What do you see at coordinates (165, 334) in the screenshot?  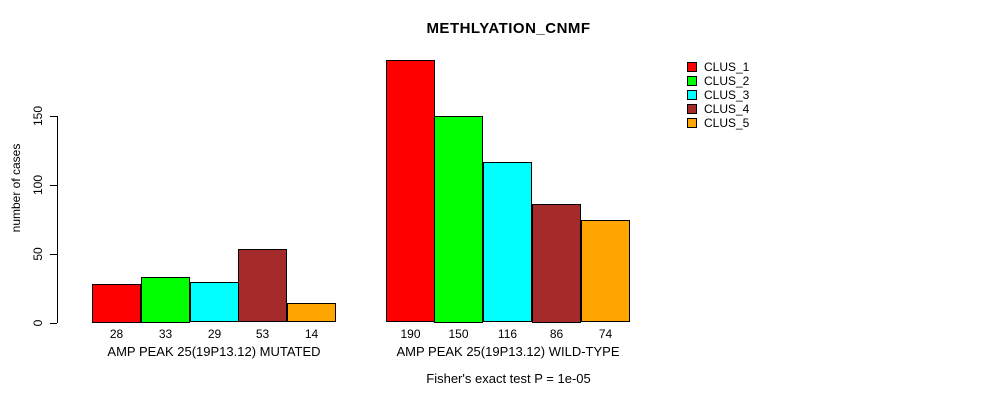 I see `bar-value-label: 33` at bounding box center [165, 334].